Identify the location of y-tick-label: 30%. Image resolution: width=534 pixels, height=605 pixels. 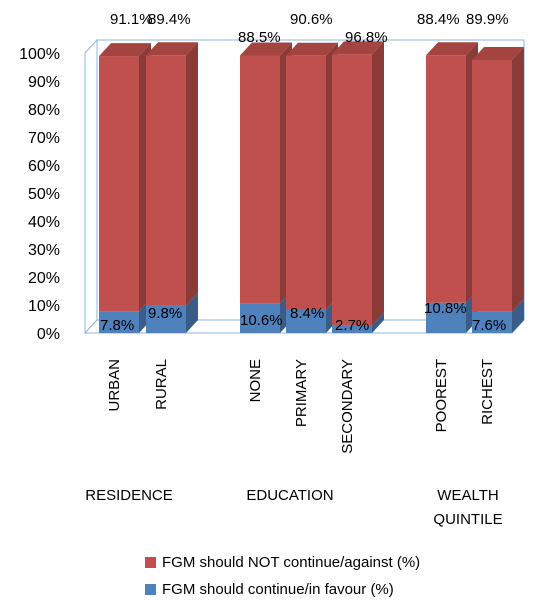
(44, 250).